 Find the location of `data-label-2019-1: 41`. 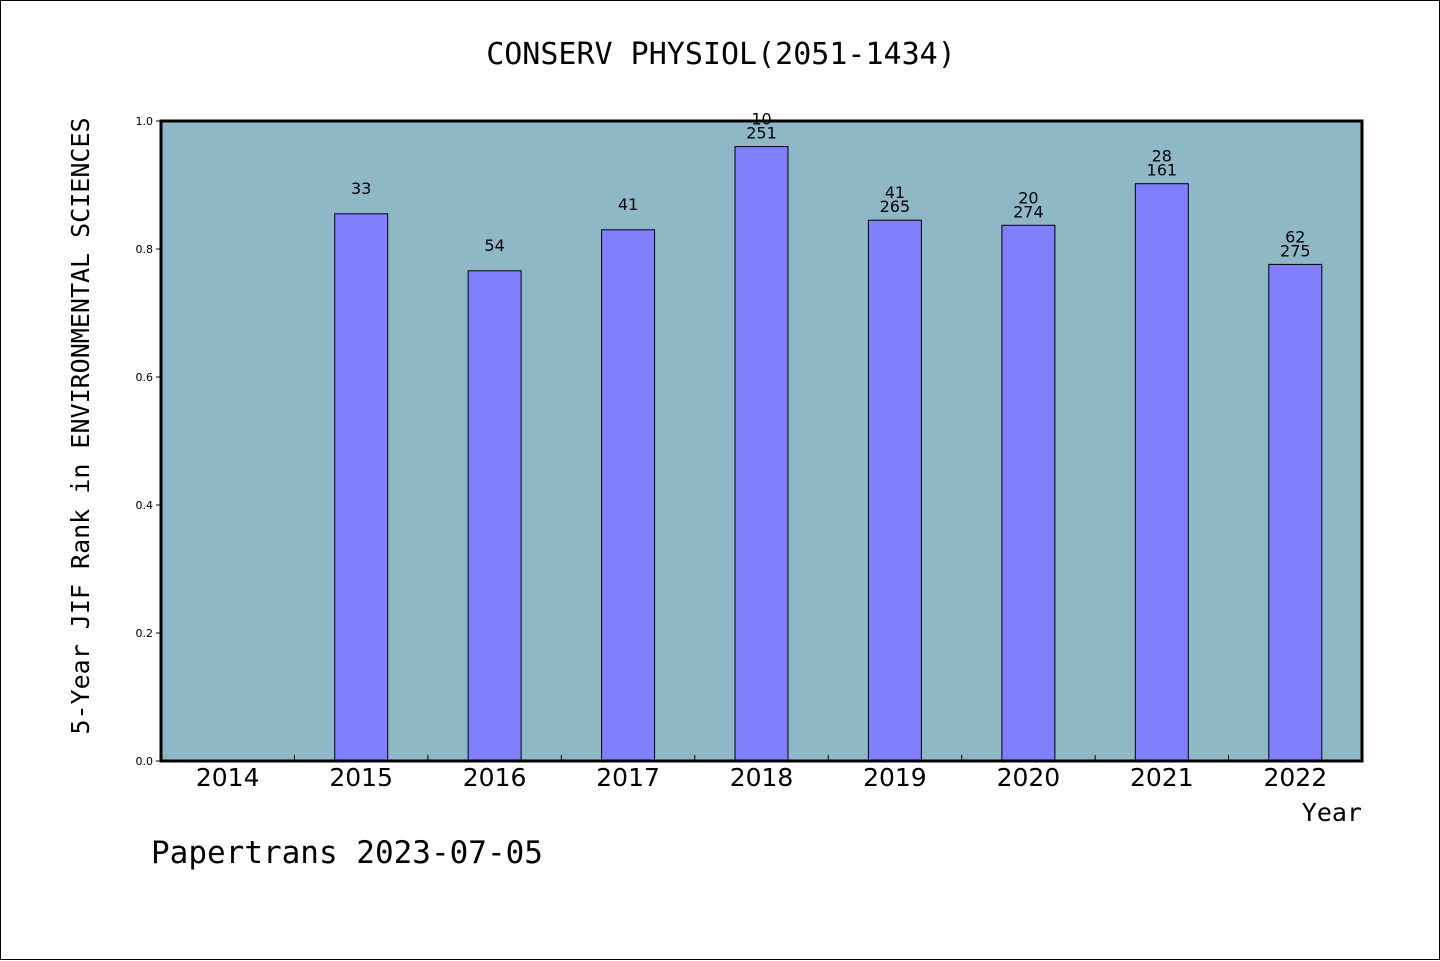

data-label-2019-1: 41 is located at coordinates (895, 192).